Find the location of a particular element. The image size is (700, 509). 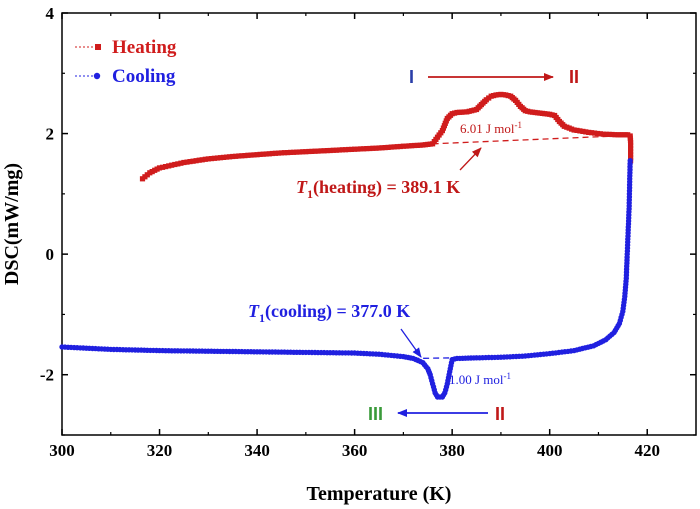

x-tick-label: 340 is located at coordinates (257, 450).